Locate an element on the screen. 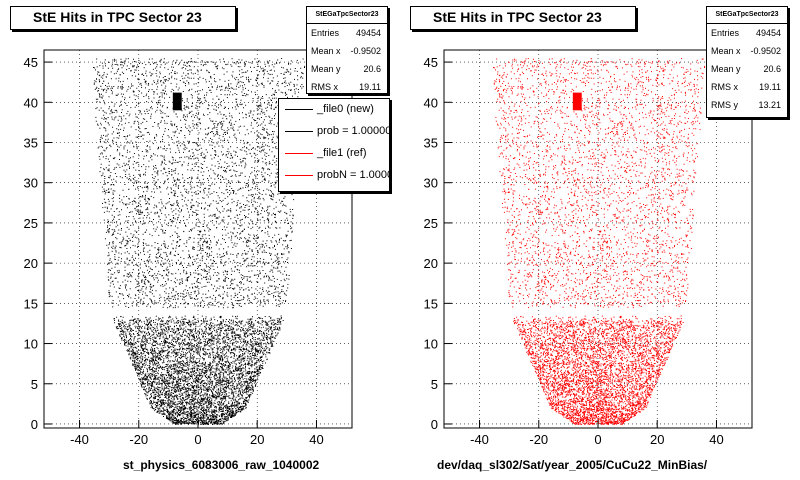  legend-entry: _file0 (new) is located at coordinates (334, 110).